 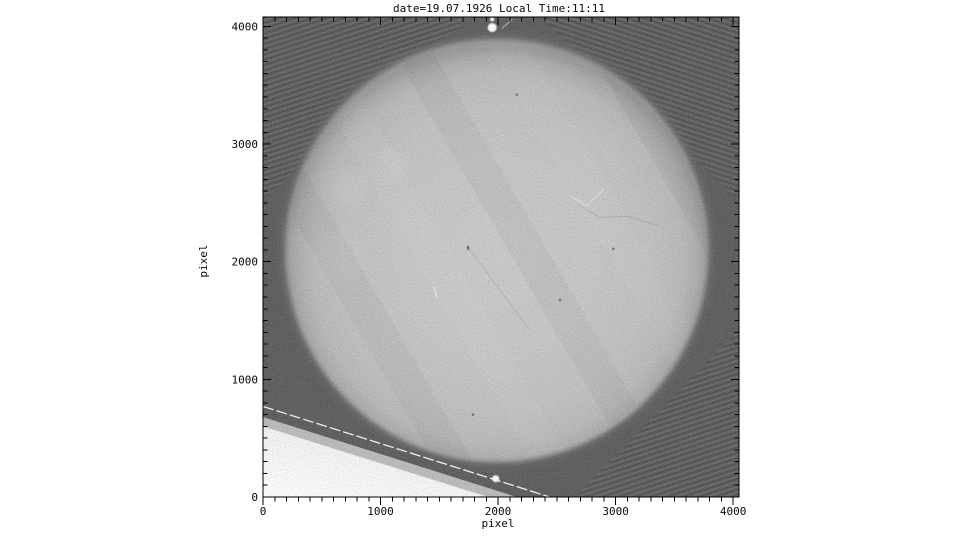 What do you see at coordinates (254, 497) in the screenshot?
I see `y-tick-label: 0` at bounding box center [254, 497].